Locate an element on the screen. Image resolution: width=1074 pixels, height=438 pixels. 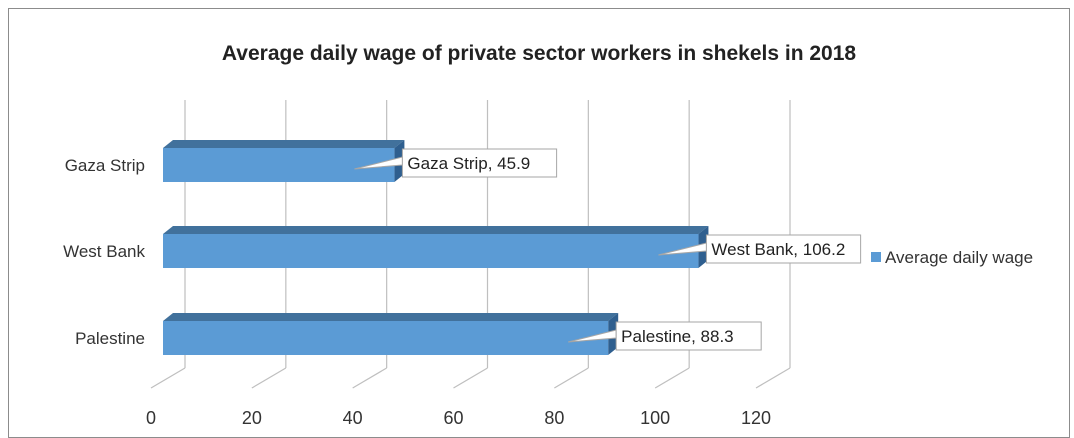
y-tick-label: West Bank is located at coordinates (104, 251).